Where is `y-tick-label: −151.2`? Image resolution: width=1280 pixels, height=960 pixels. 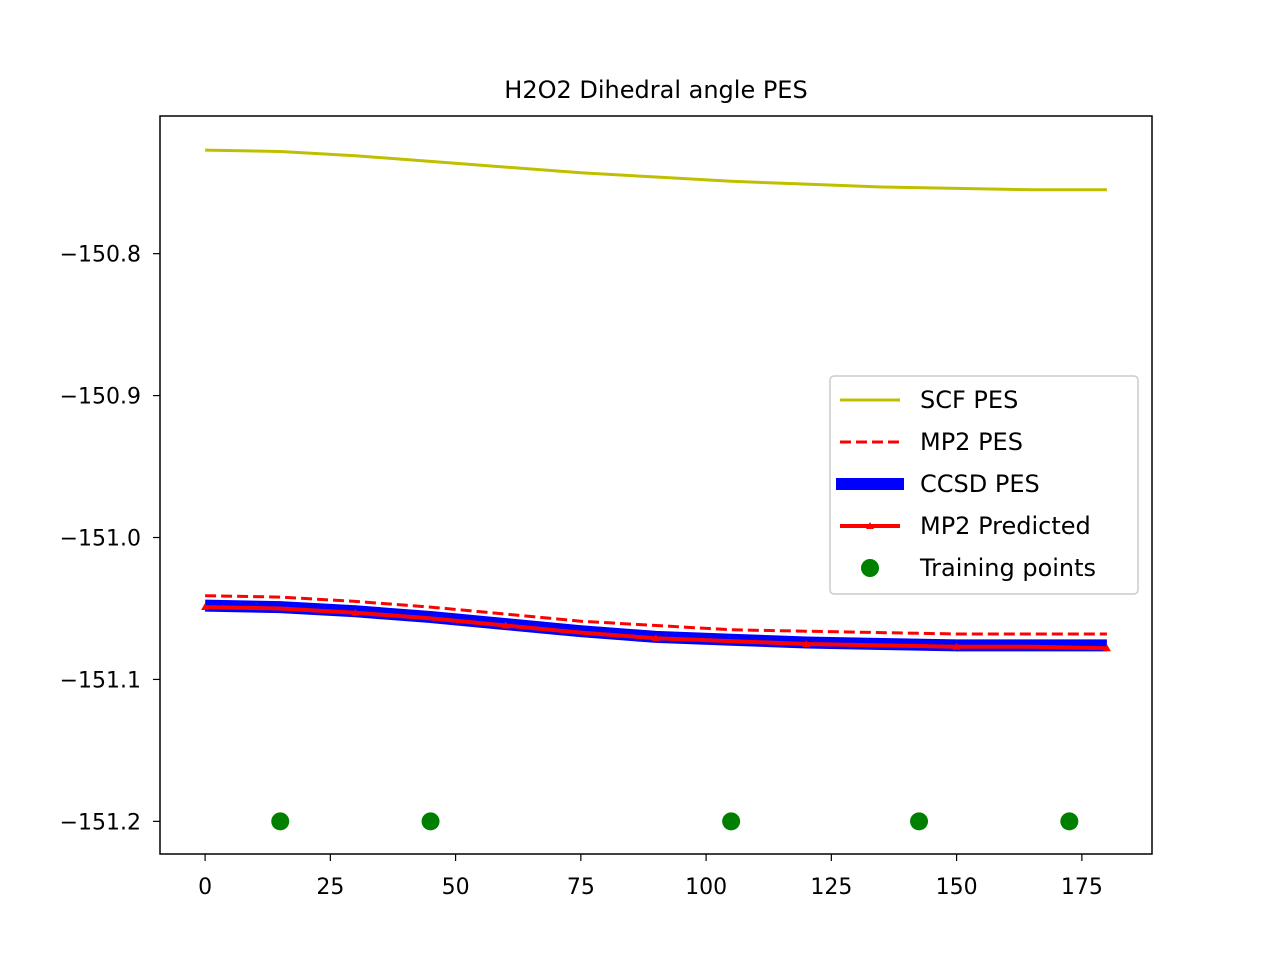 y-tick-label: −151.2 is located at coordinates (100, 822).